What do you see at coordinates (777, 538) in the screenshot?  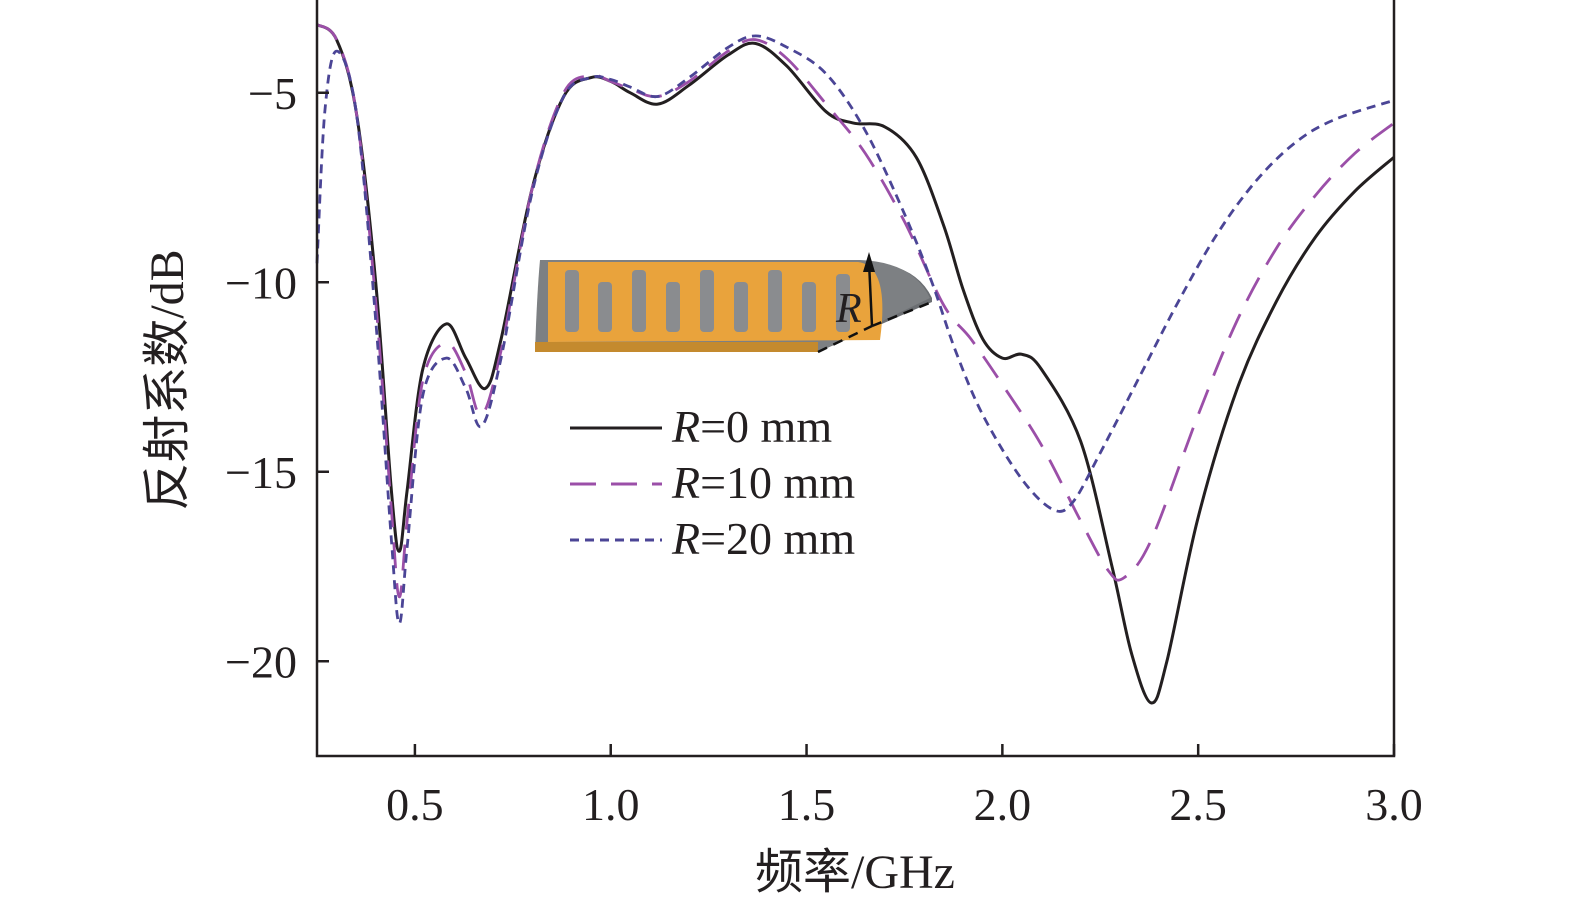 I see `legend-label-r20-rest: =20 mm` at bounding box center [777, 538].